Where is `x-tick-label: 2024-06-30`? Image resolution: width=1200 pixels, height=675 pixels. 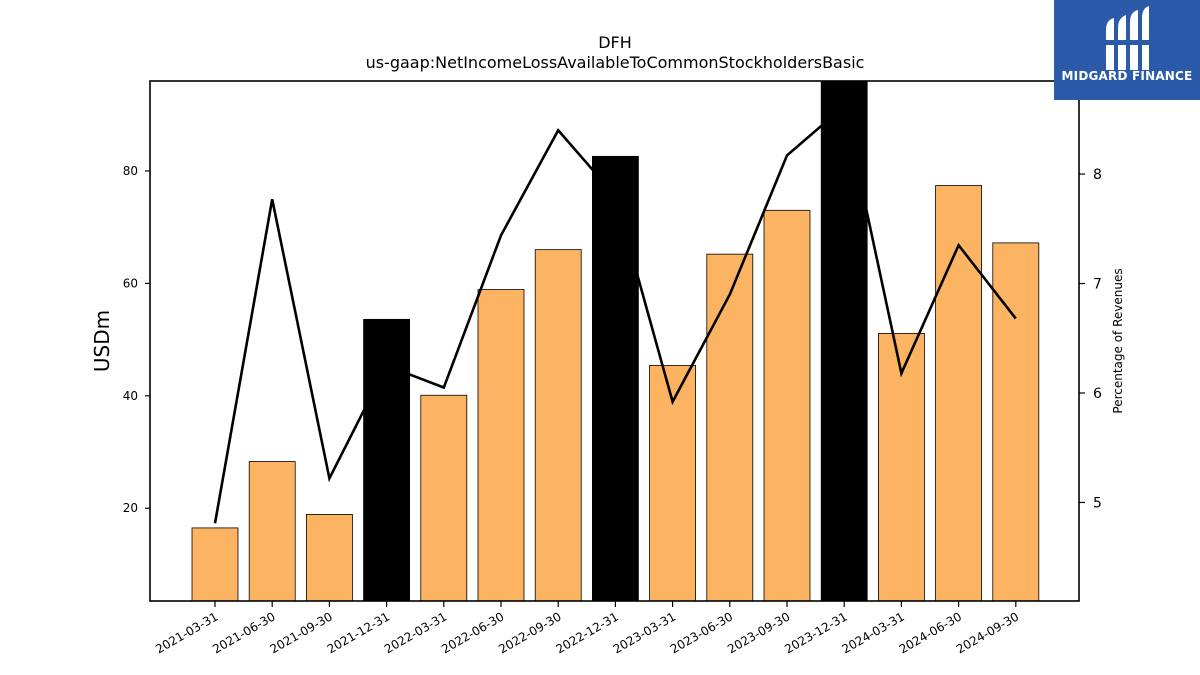
x-tick-label: 2024-06-30 is located at coordinates (930, 632).